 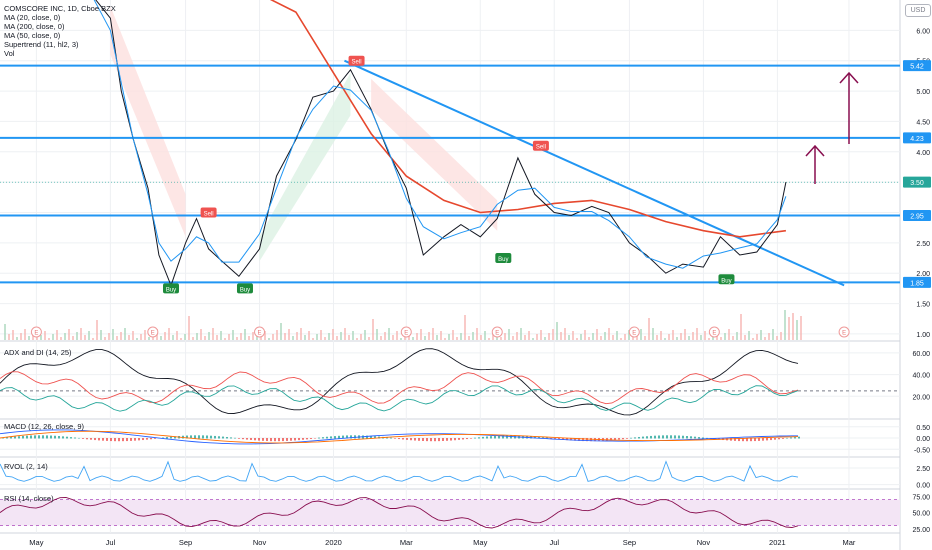 What do you see at coordinates (9, 53) in the screenshot?
I see `legend-item-vol: Vol` at bounding box center [9, 53].